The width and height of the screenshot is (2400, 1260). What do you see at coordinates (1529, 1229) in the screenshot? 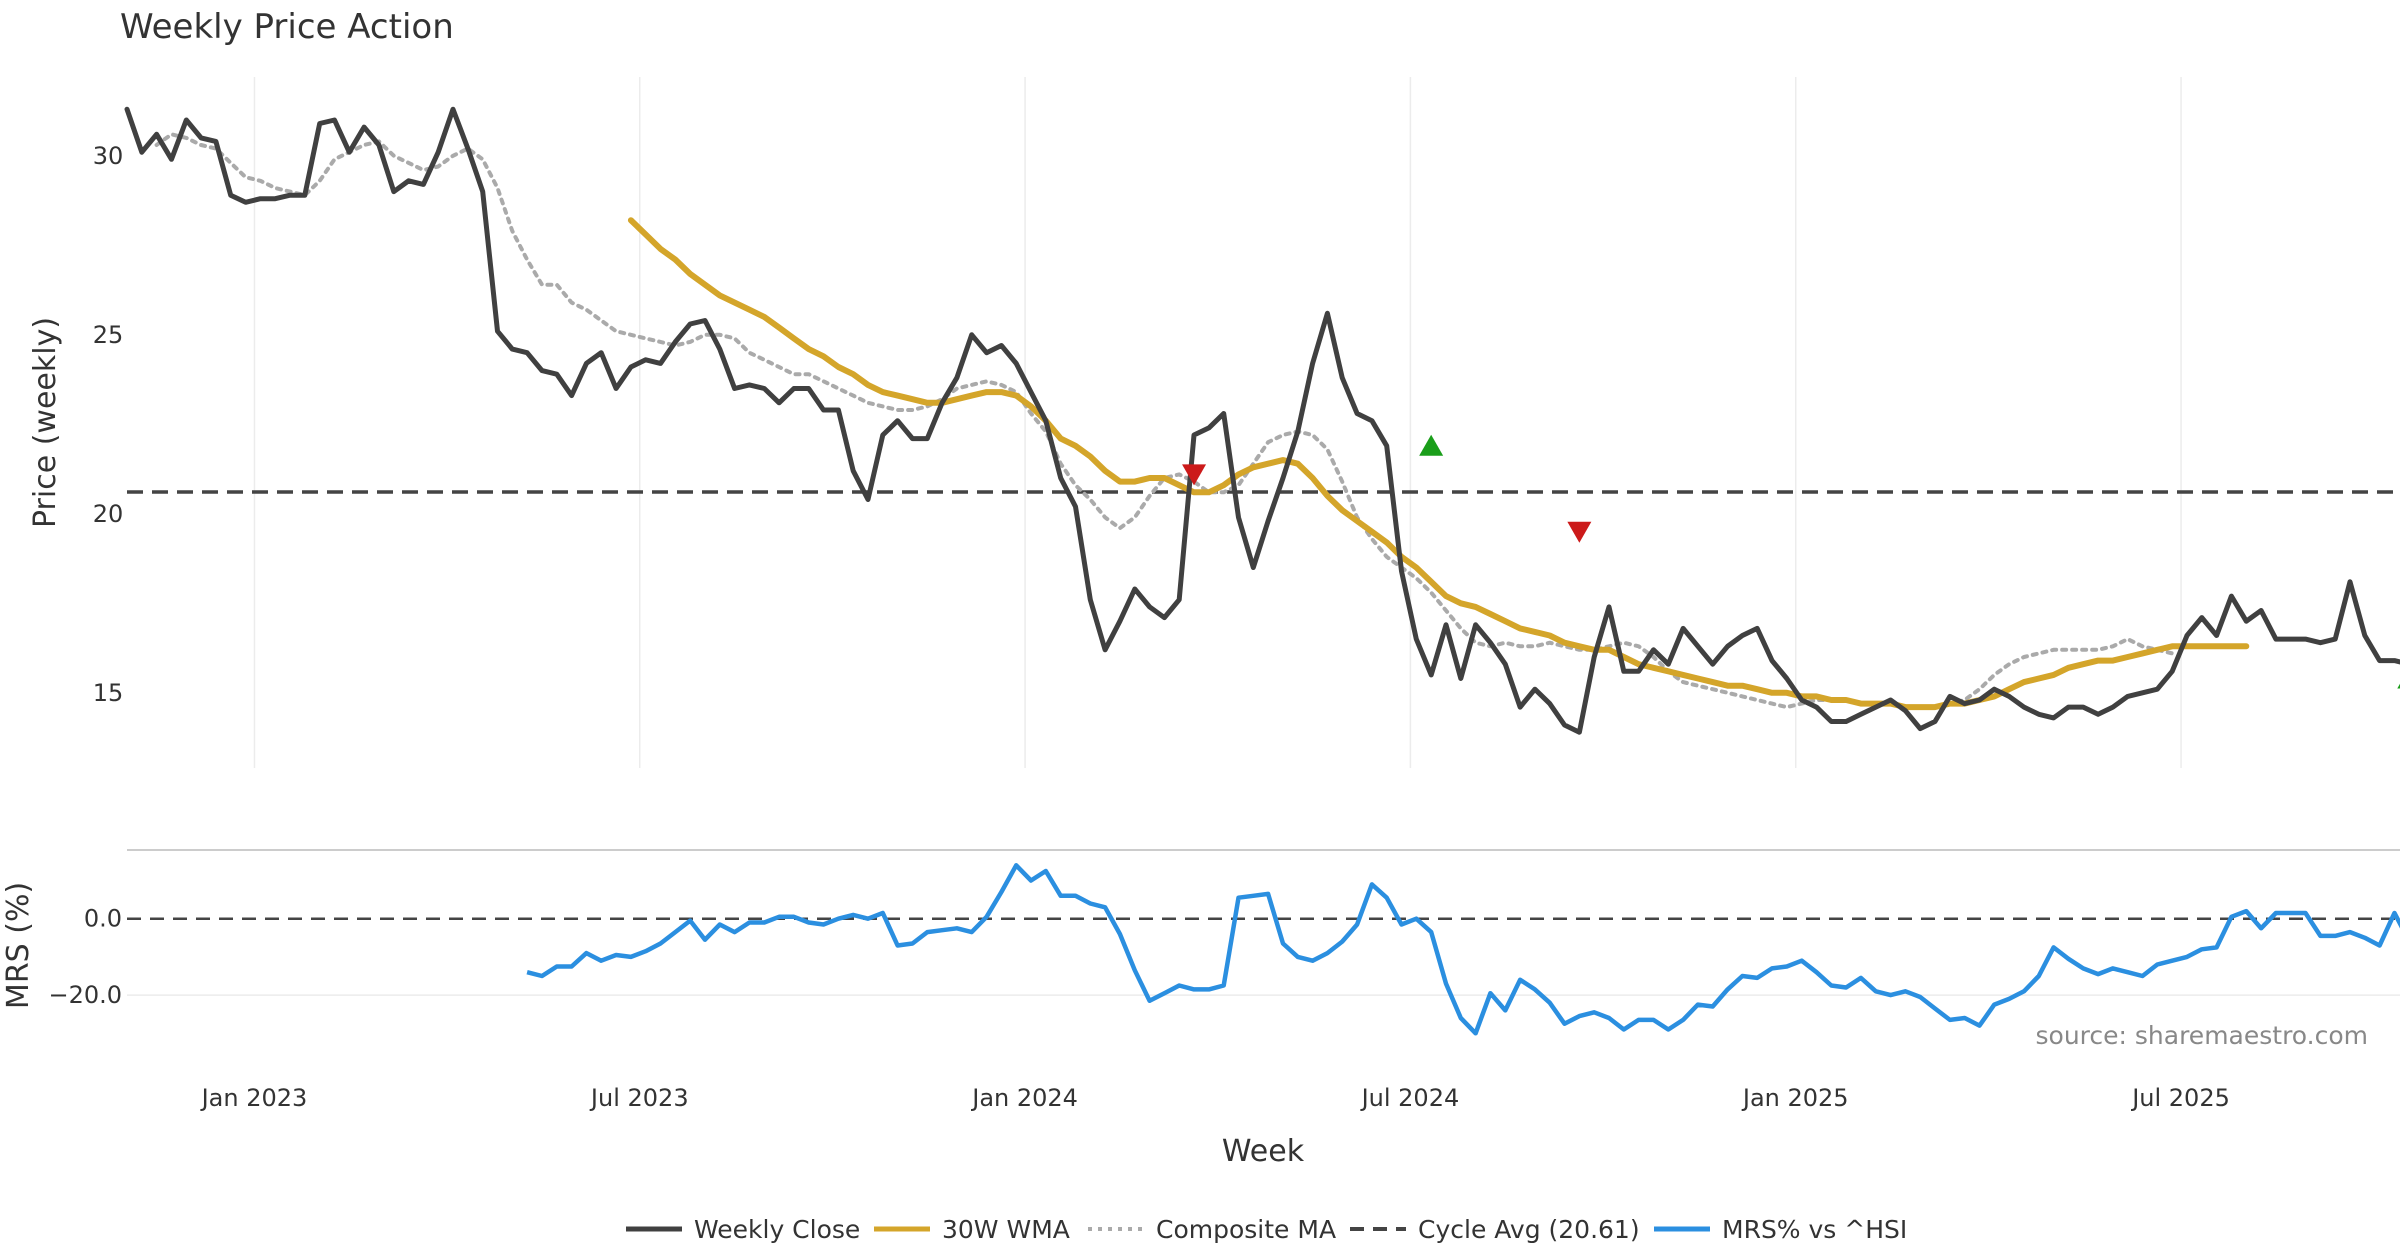
I see `legend-label: Cycle Avg (20.61)` at bounding box center [1529, 1229].